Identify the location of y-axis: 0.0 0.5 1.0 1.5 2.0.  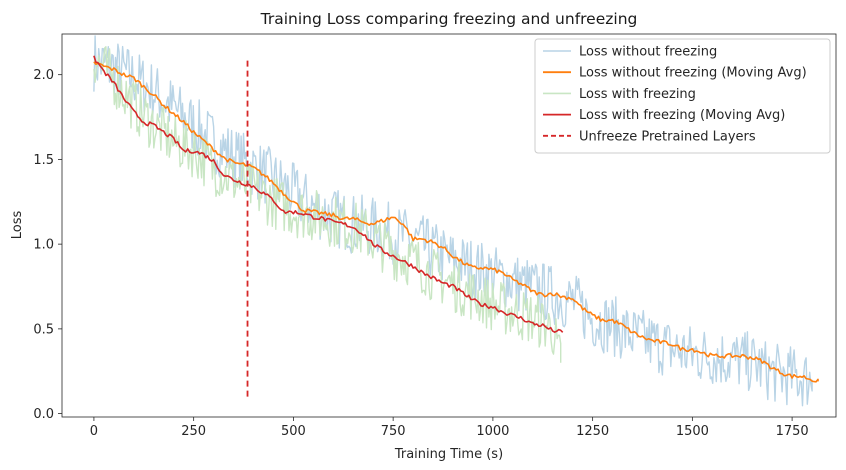
(47, 245).